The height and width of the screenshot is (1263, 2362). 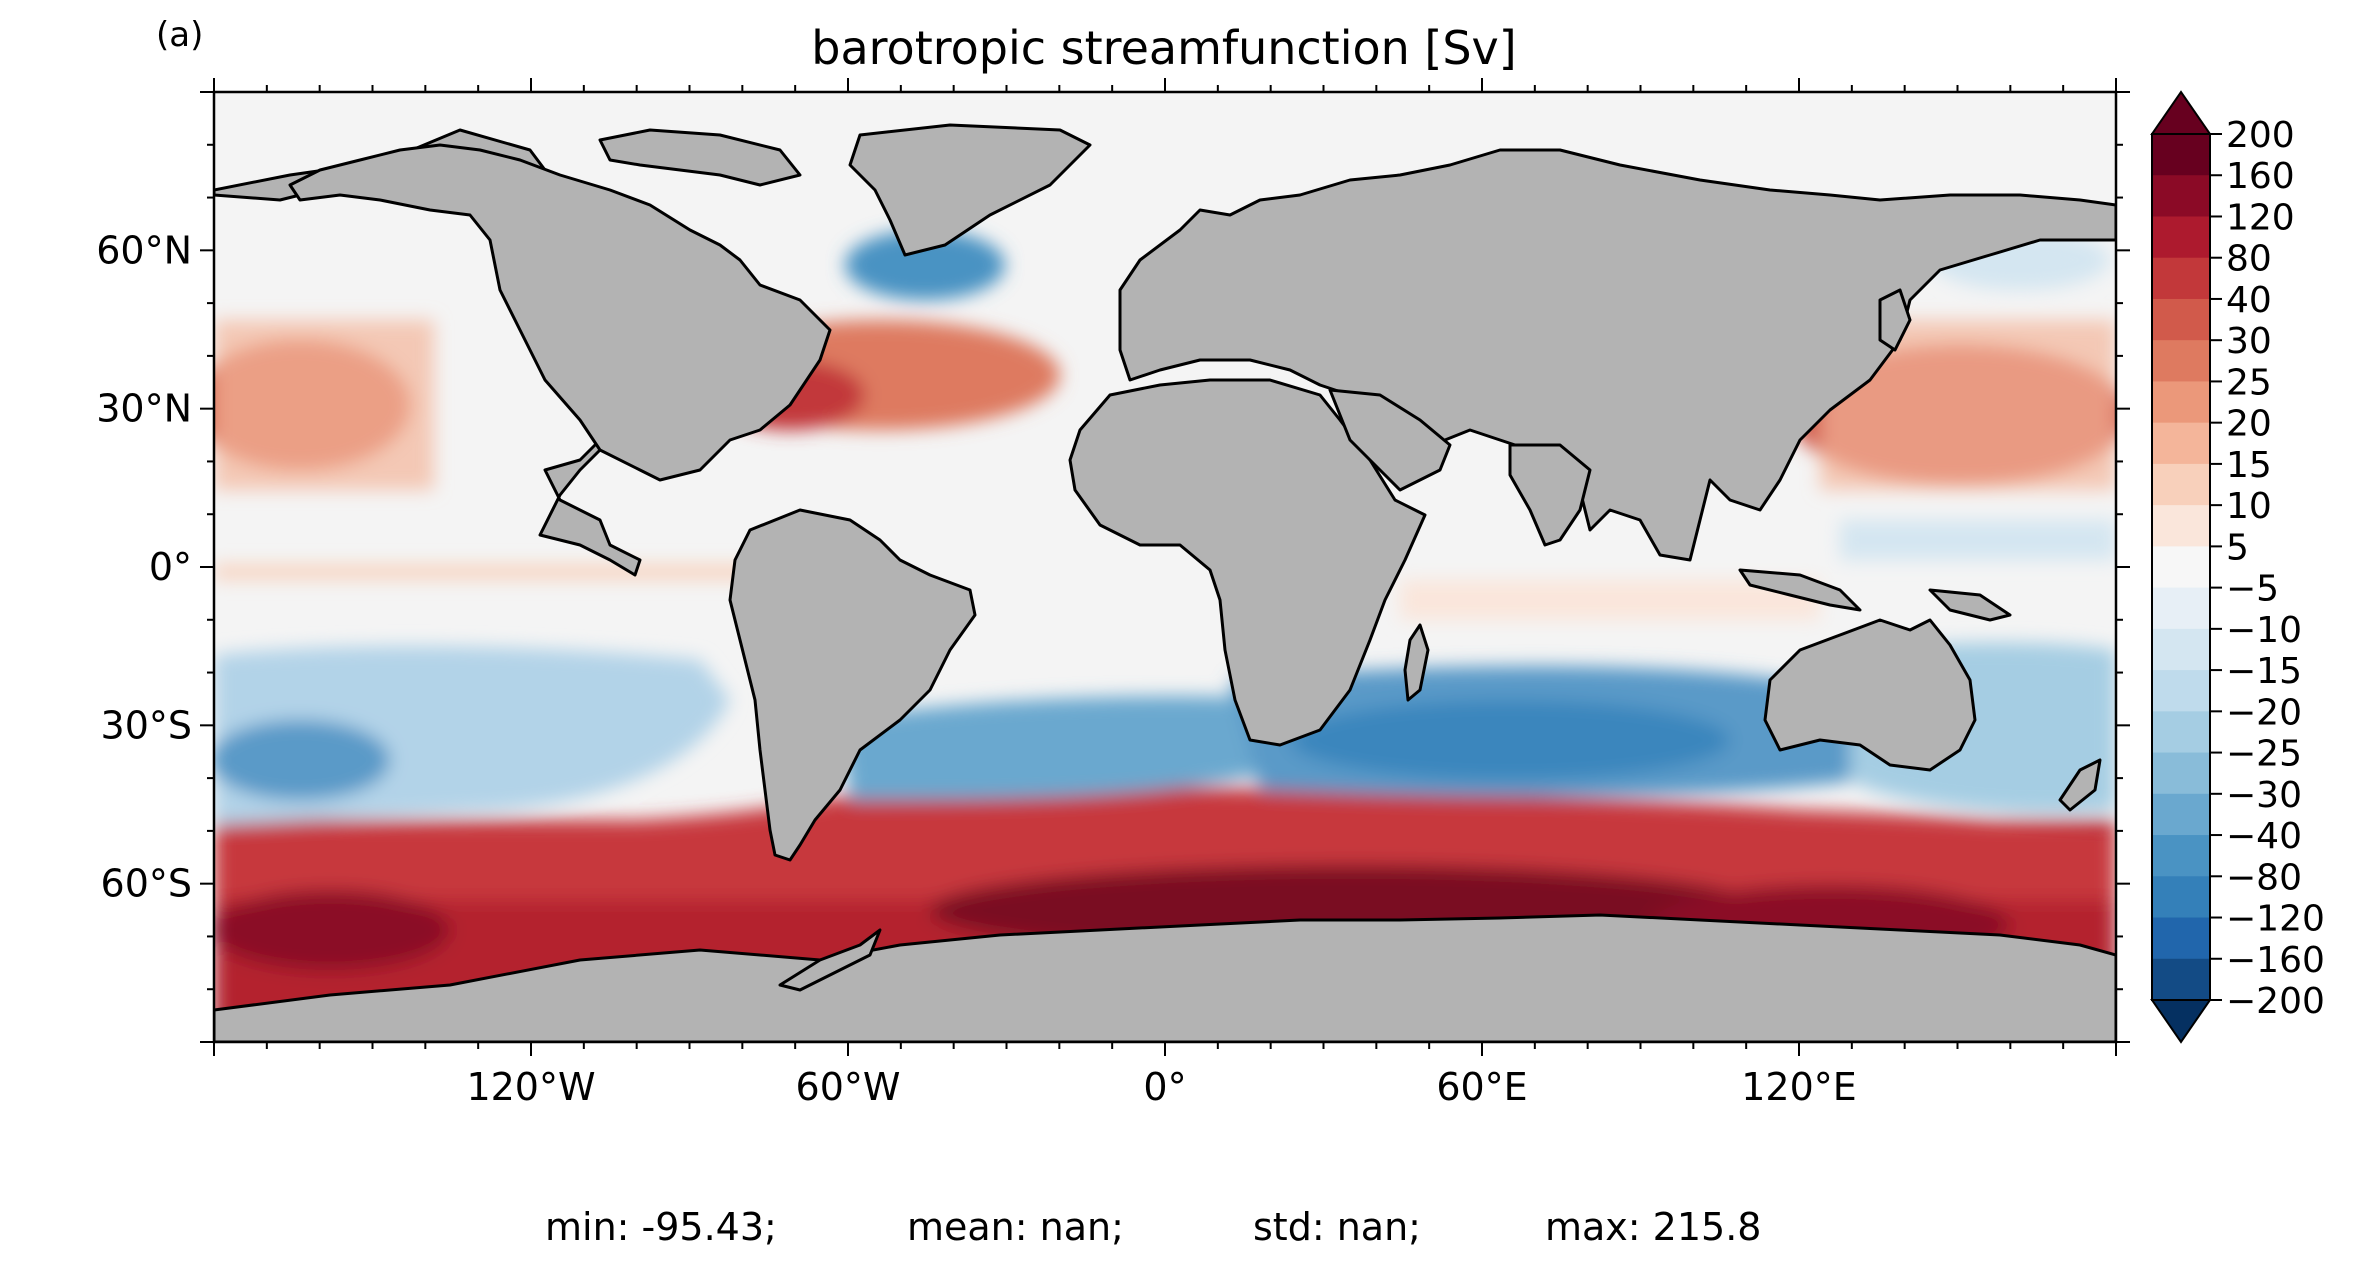 I want to click on lon-tick-label: 120°E, so click(x=1799, y=1087).